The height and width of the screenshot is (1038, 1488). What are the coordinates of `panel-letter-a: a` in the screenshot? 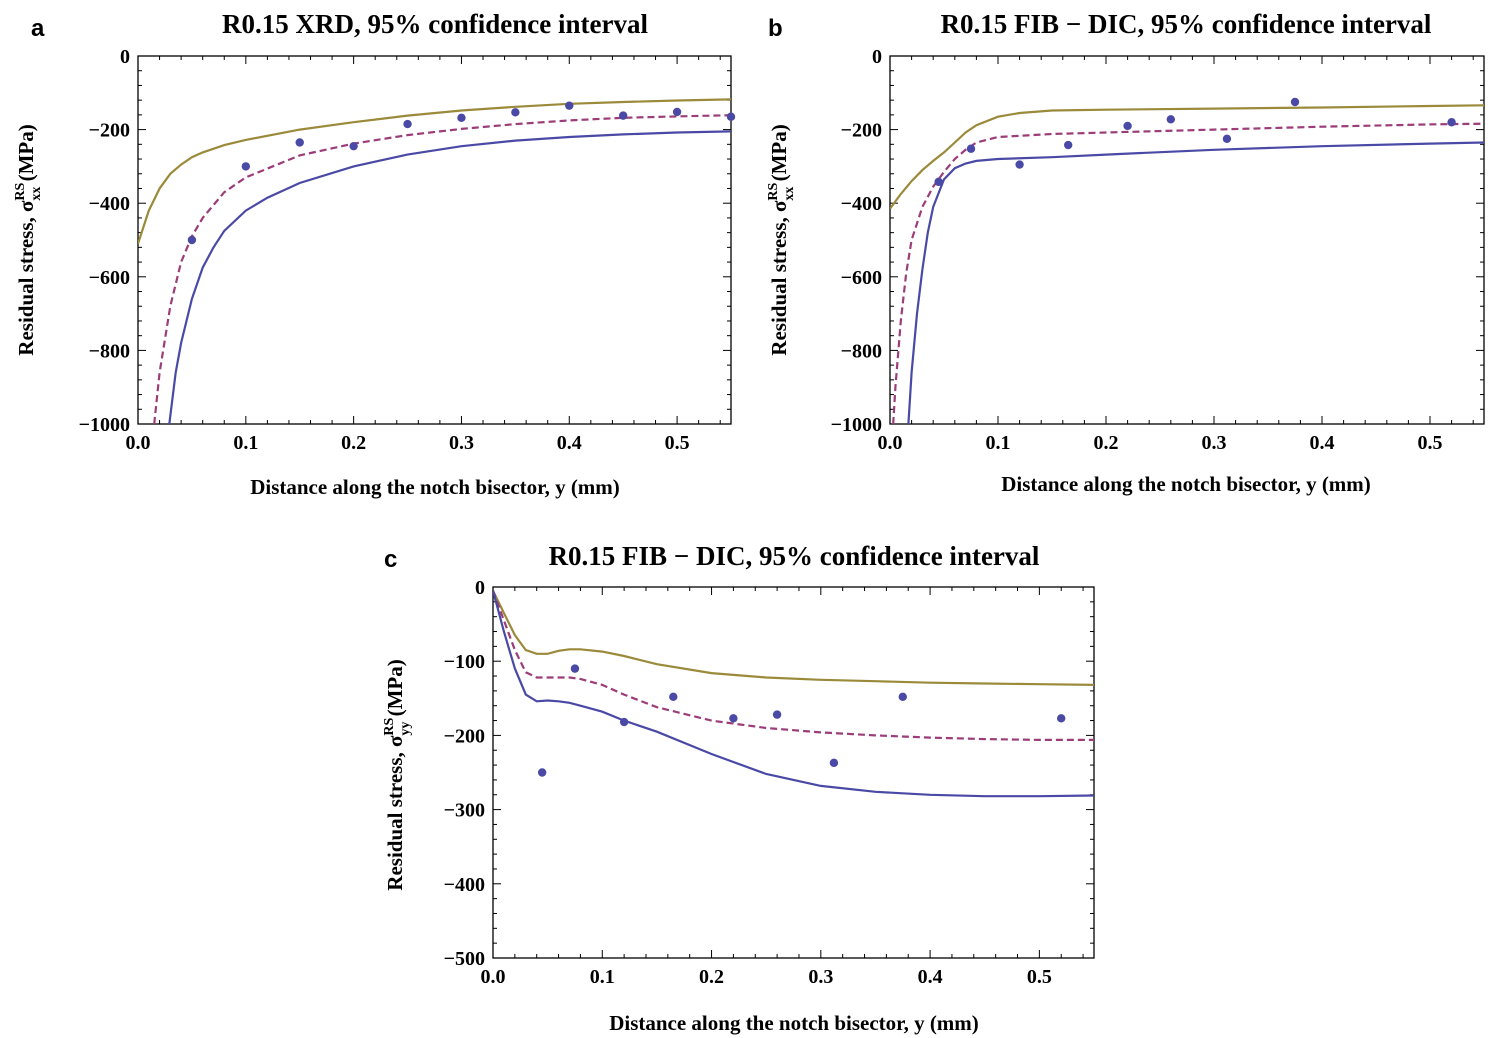 It's located at (38, 28).